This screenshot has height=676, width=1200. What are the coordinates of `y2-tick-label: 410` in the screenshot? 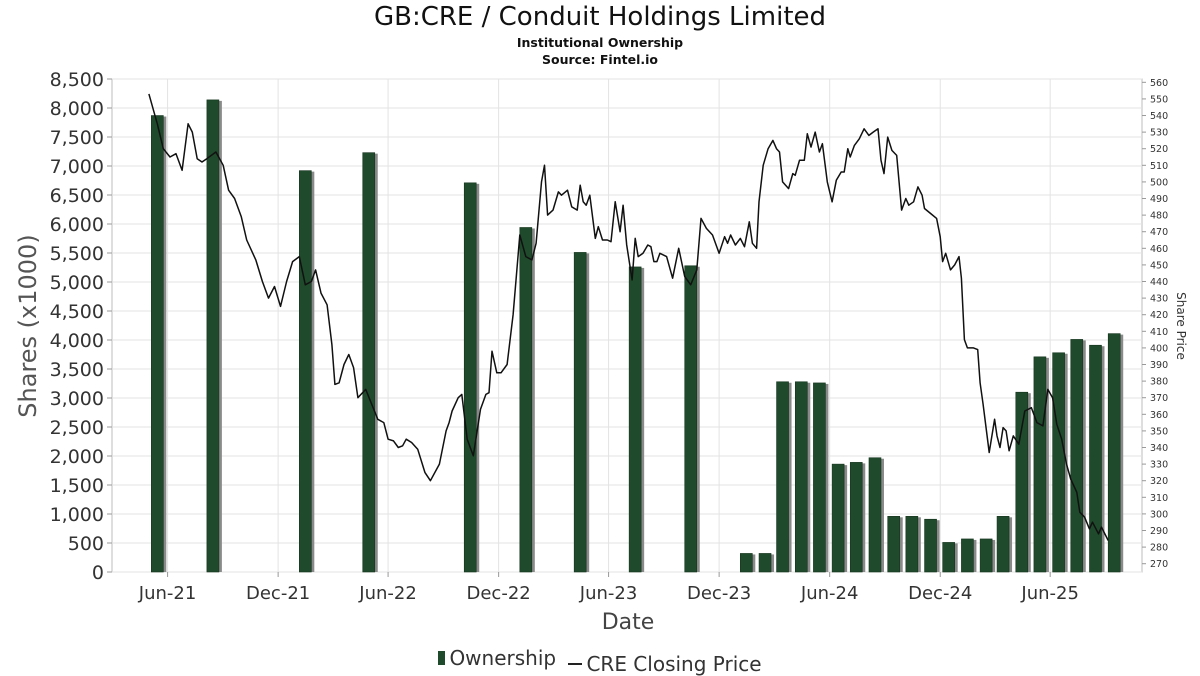 It's located at (1159, 332).